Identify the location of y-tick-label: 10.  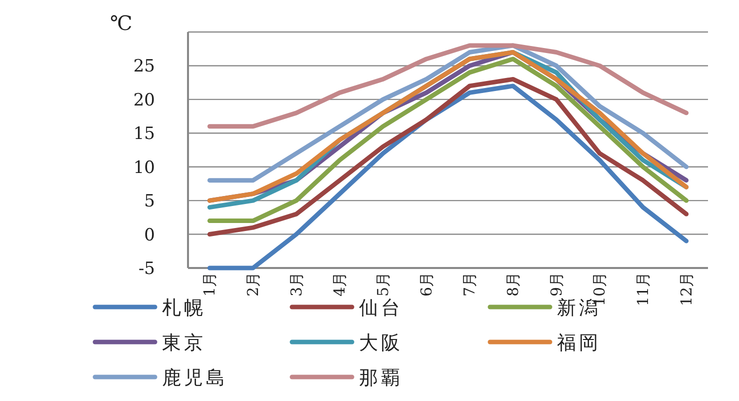
(144, 168).